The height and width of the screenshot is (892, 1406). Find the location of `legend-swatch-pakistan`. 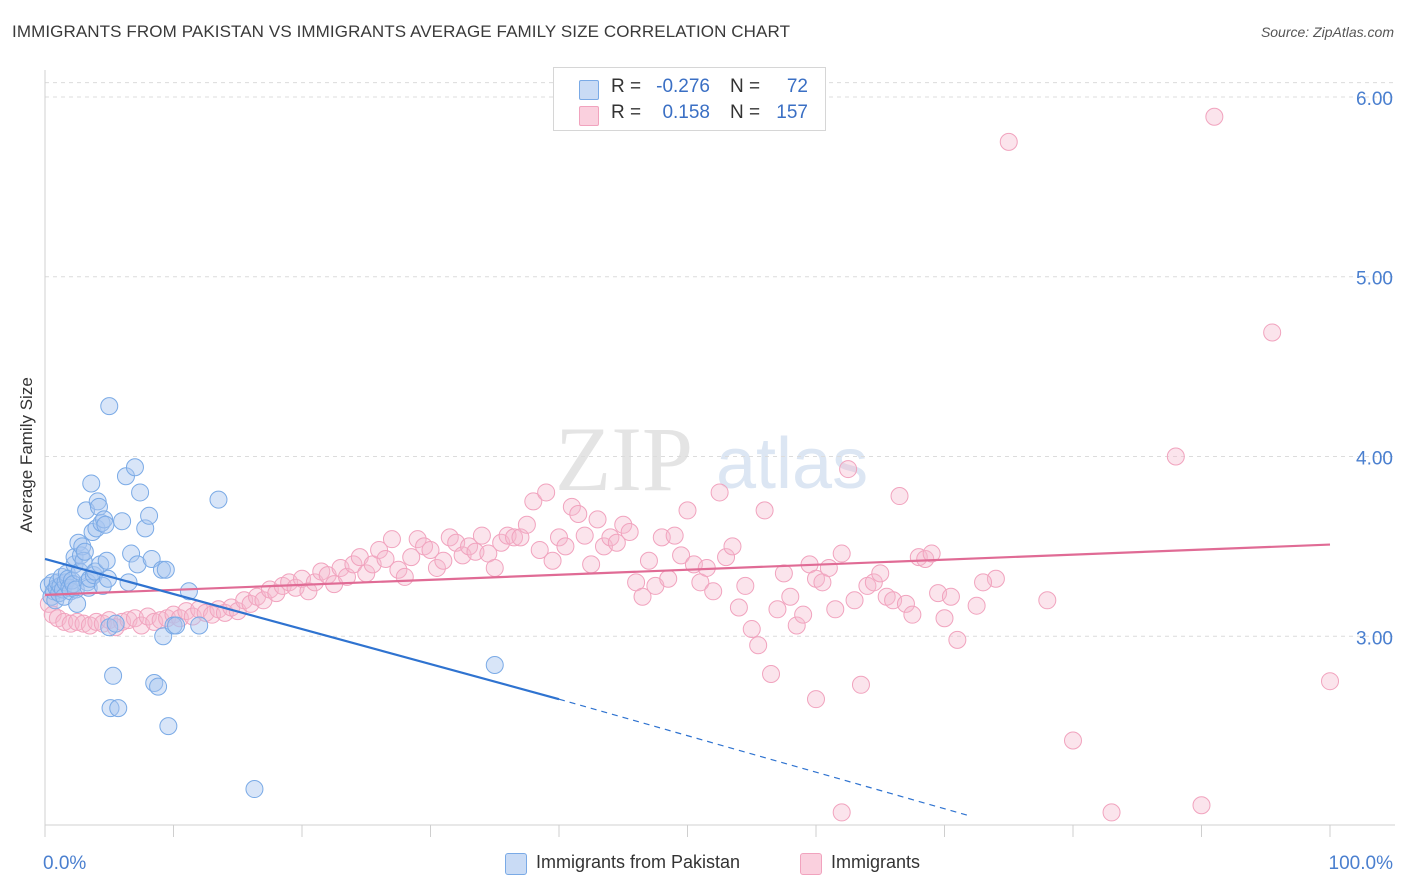

legend-swatch-pakistan is located at coordinates (516, 864).